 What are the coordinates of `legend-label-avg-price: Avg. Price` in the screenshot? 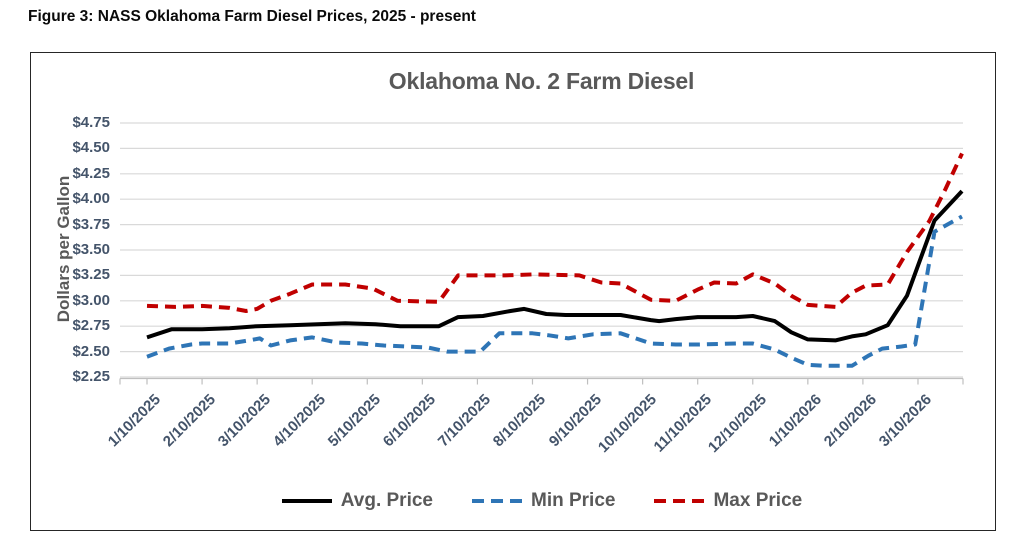 It's located at (386, 500).